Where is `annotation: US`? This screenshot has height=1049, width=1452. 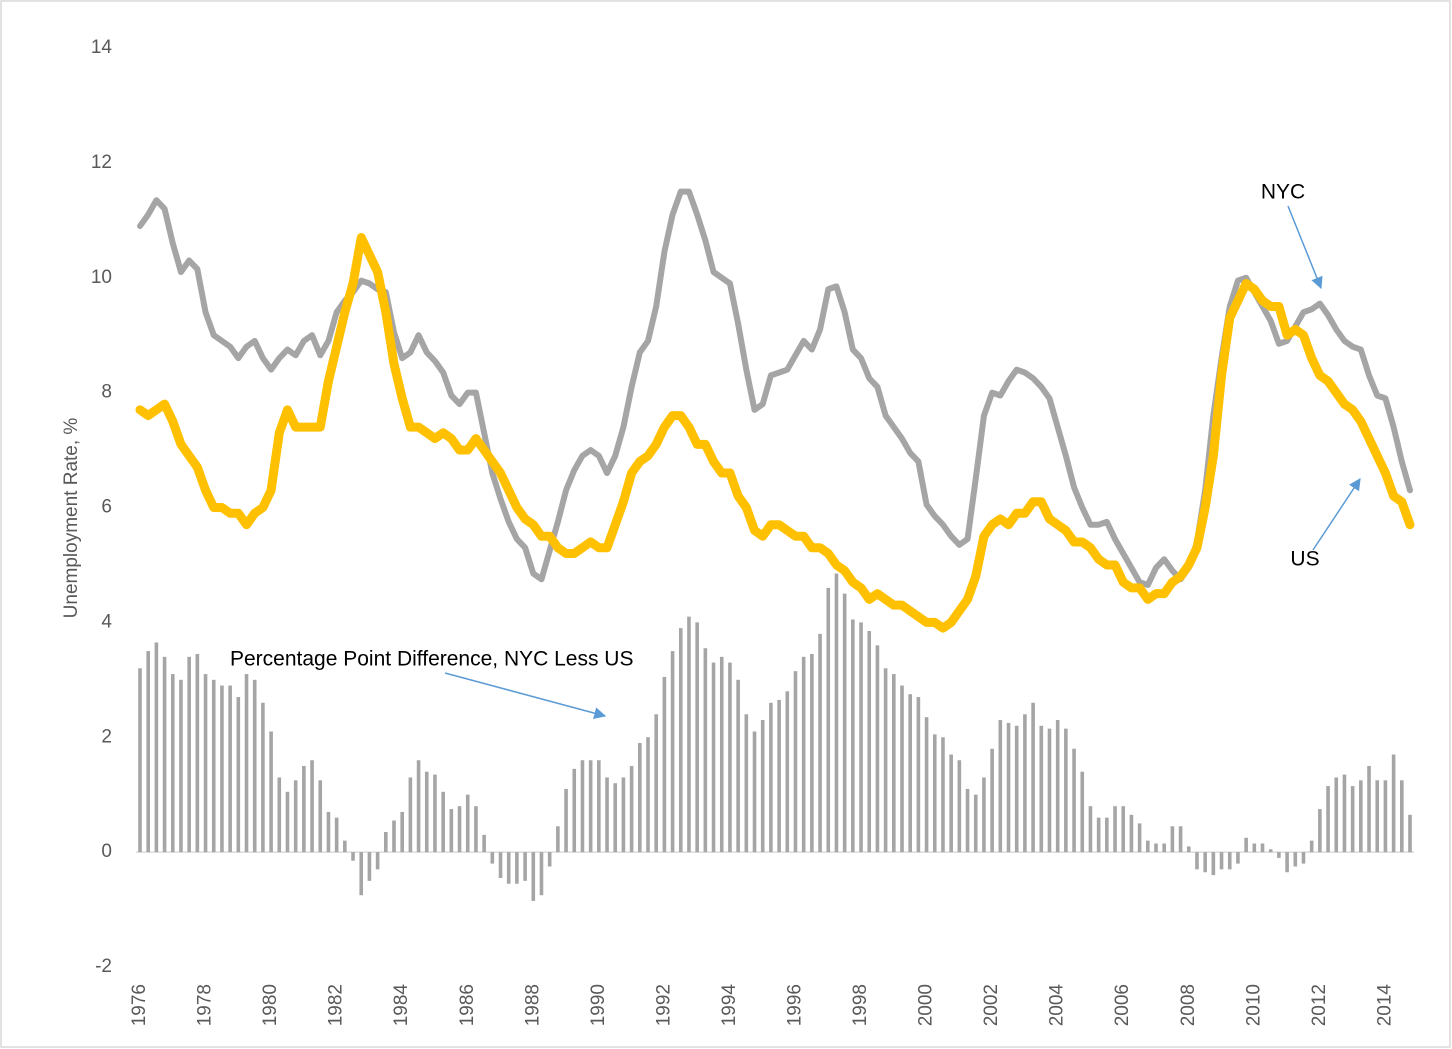 annotation: US is located at coordinates (1304, 559).